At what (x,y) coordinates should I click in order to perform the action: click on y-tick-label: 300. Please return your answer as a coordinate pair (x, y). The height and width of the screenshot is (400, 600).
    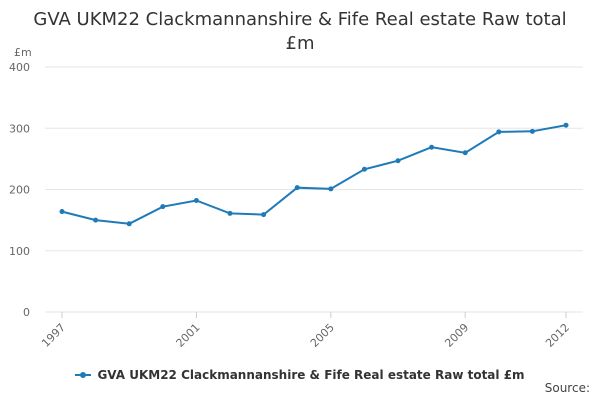
    Looking at the image, I should click on (19, 128).